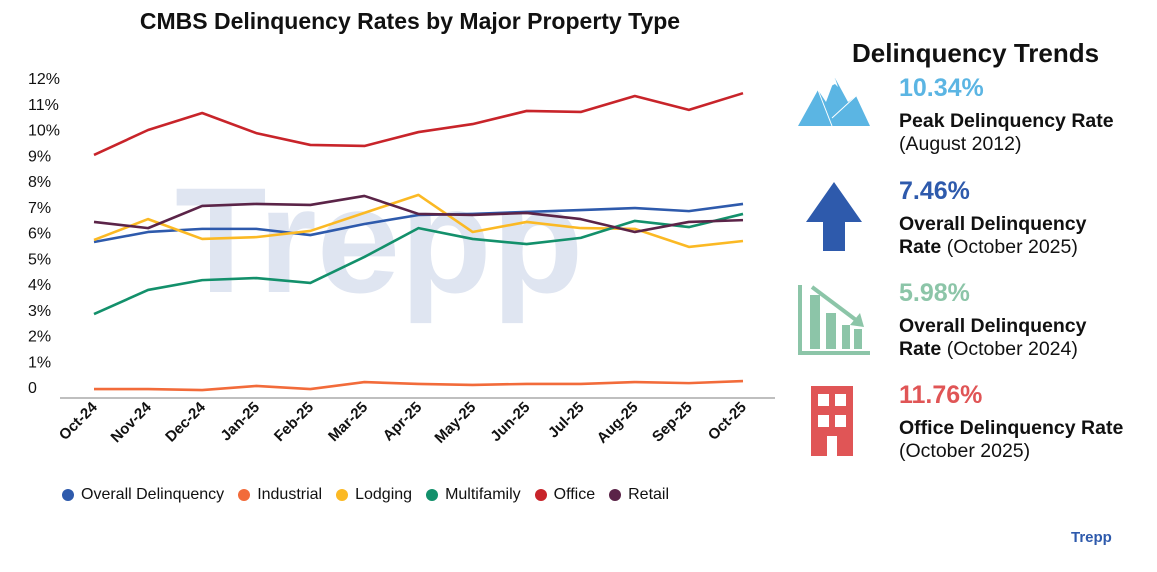 The height and width of the screenshot is (572, 1157). I want to click on stat-value: 11.76%, so click(941, 395).